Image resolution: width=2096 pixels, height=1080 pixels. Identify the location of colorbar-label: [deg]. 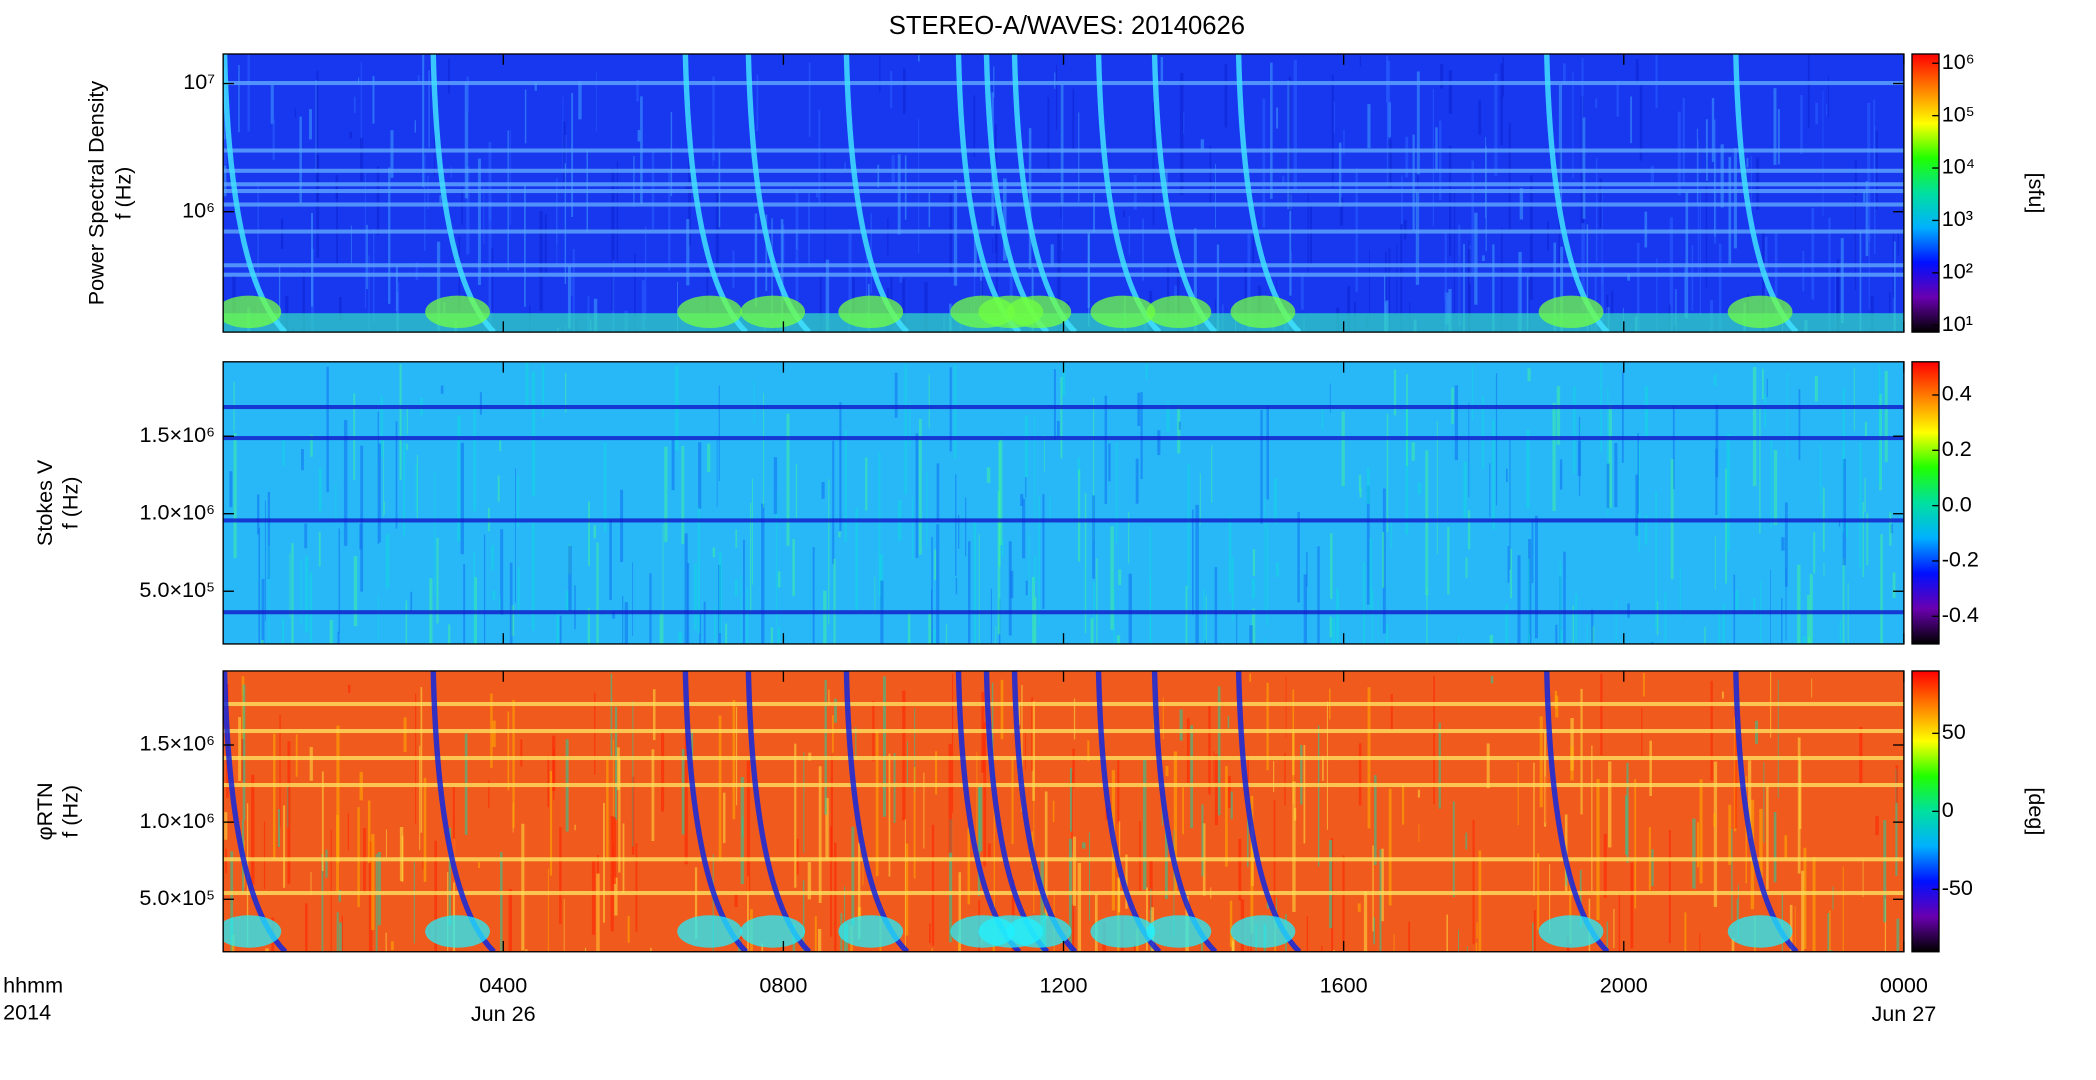
(2036, 811).